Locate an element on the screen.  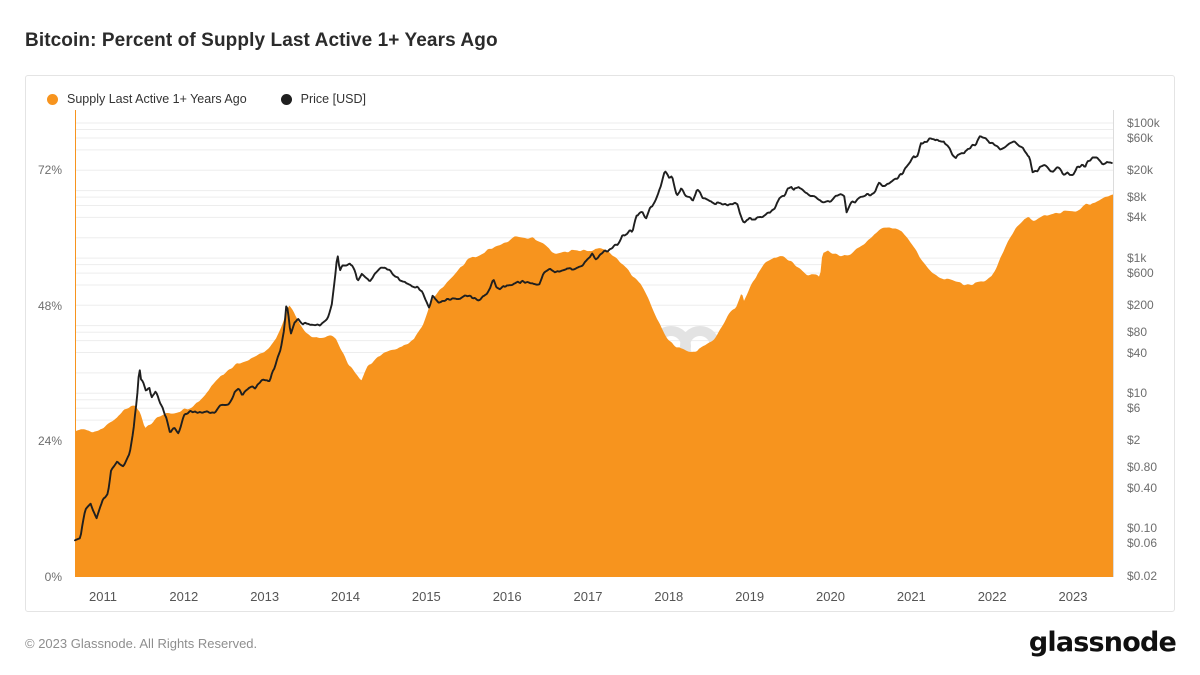
copyright-text: © 2023 Glassnode. All Rights Reserved. is located at coordinates (141, 643).